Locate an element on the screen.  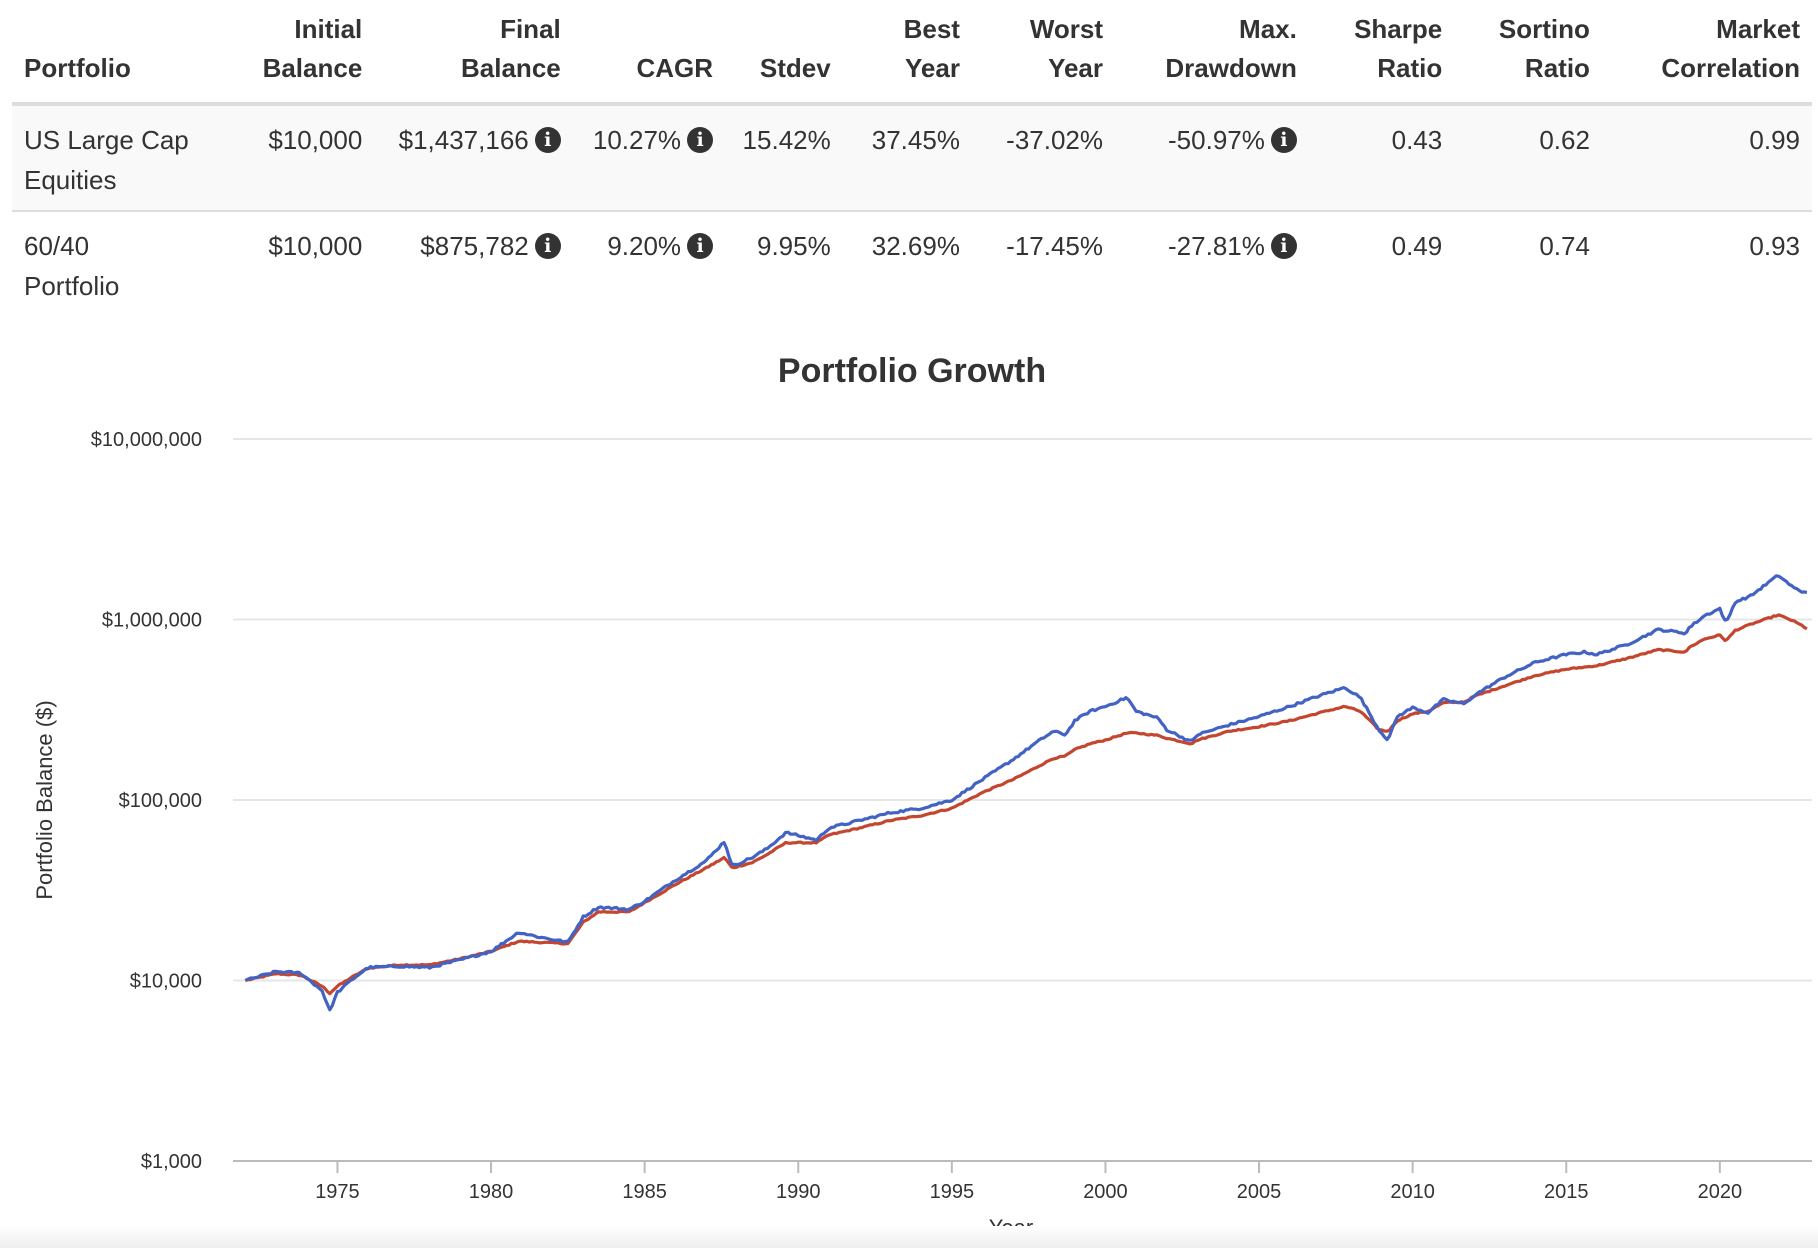
x-tick-label: 1980 is located at coordinates (491, 1192).